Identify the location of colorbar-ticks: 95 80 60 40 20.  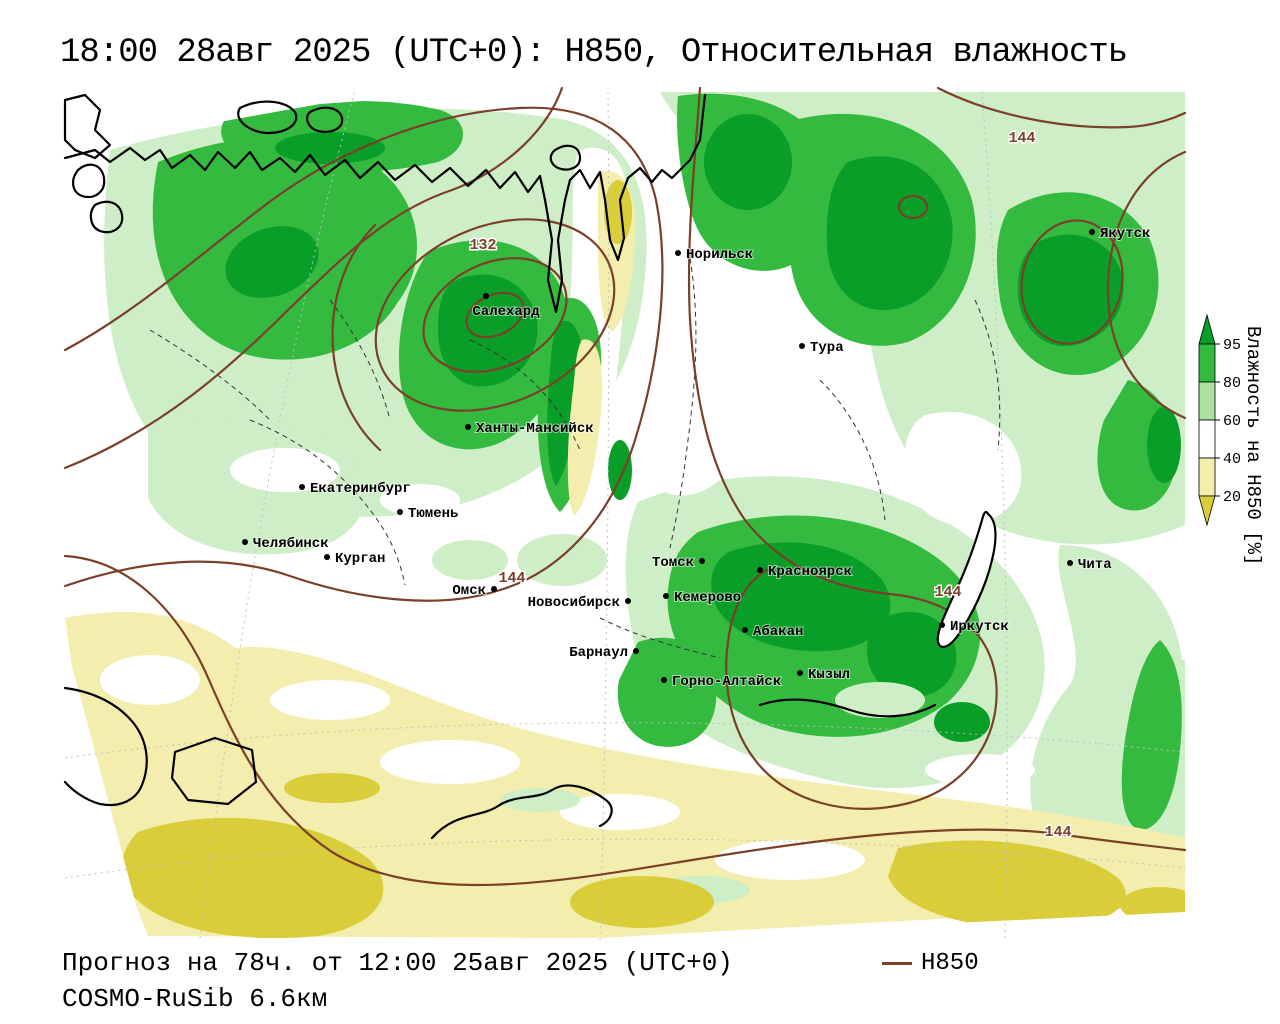
(1228, 421).